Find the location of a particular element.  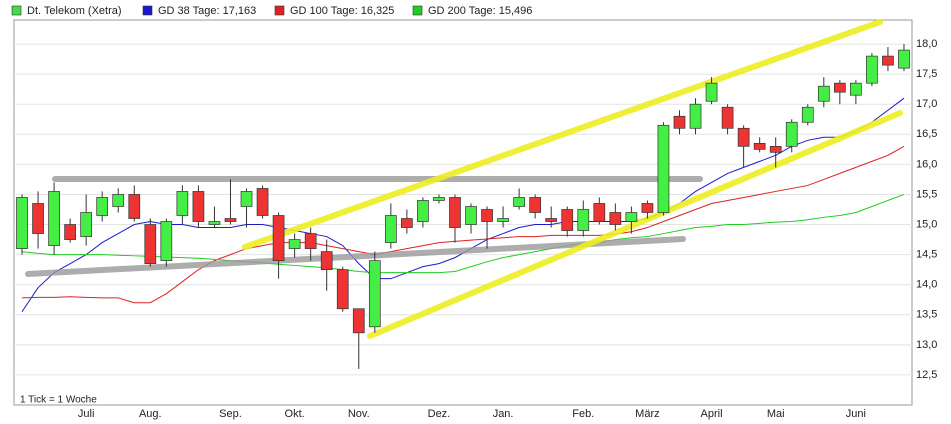

legend-label: Dt. Telekom (Xetra) is located at coordinates (74, 11).